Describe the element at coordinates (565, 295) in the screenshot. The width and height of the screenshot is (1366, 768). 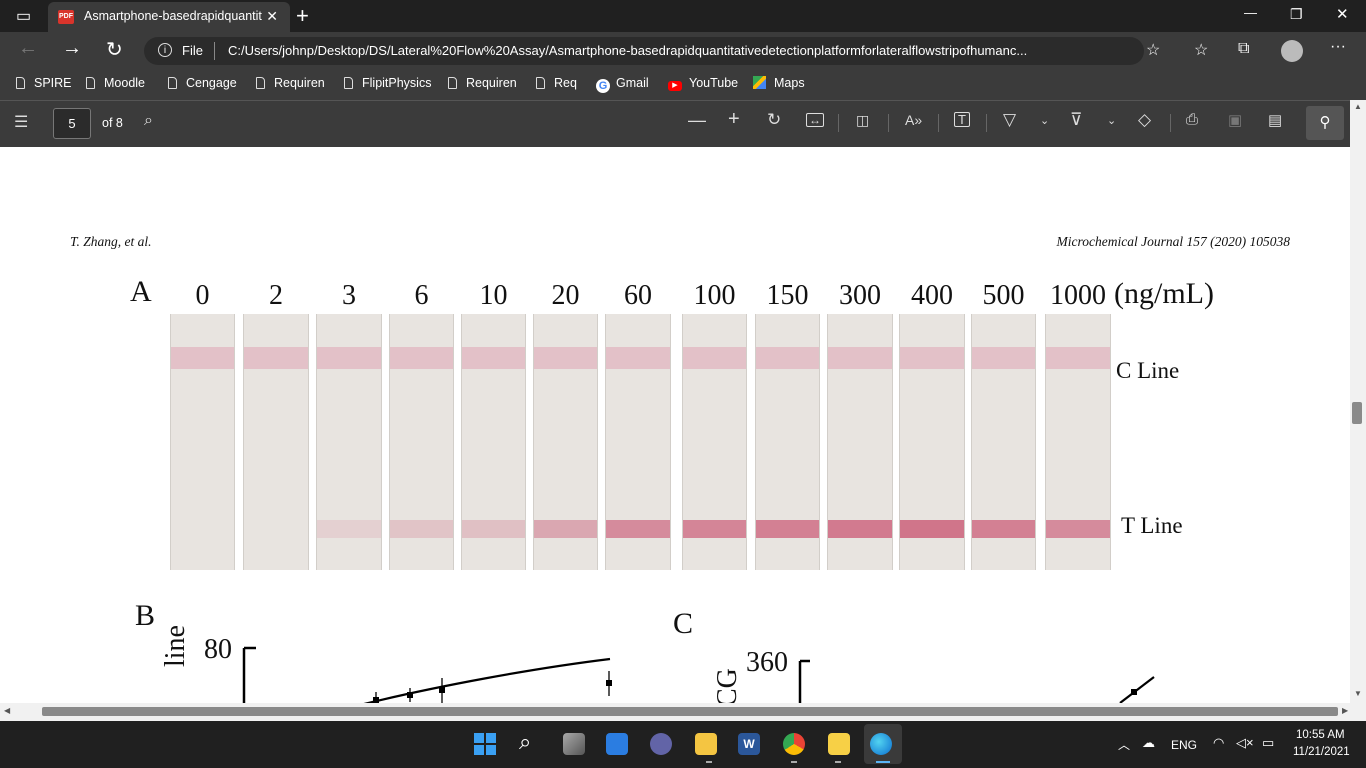
I see `concentration-label: 20` at that location.